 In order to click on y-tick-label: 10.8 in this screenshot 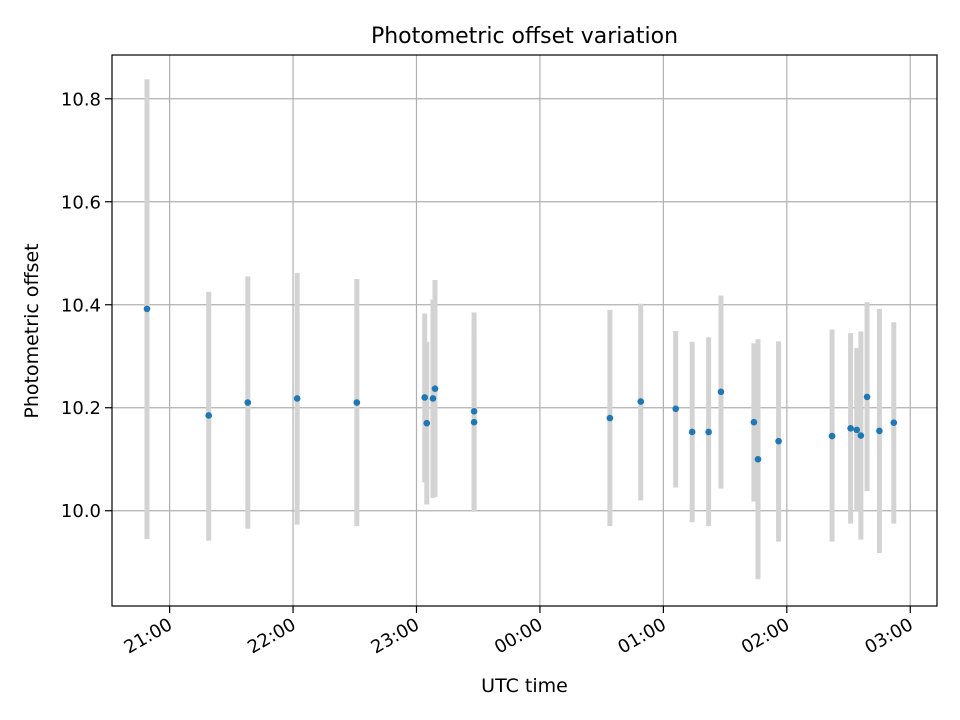, I will do `click(81, 99)`.